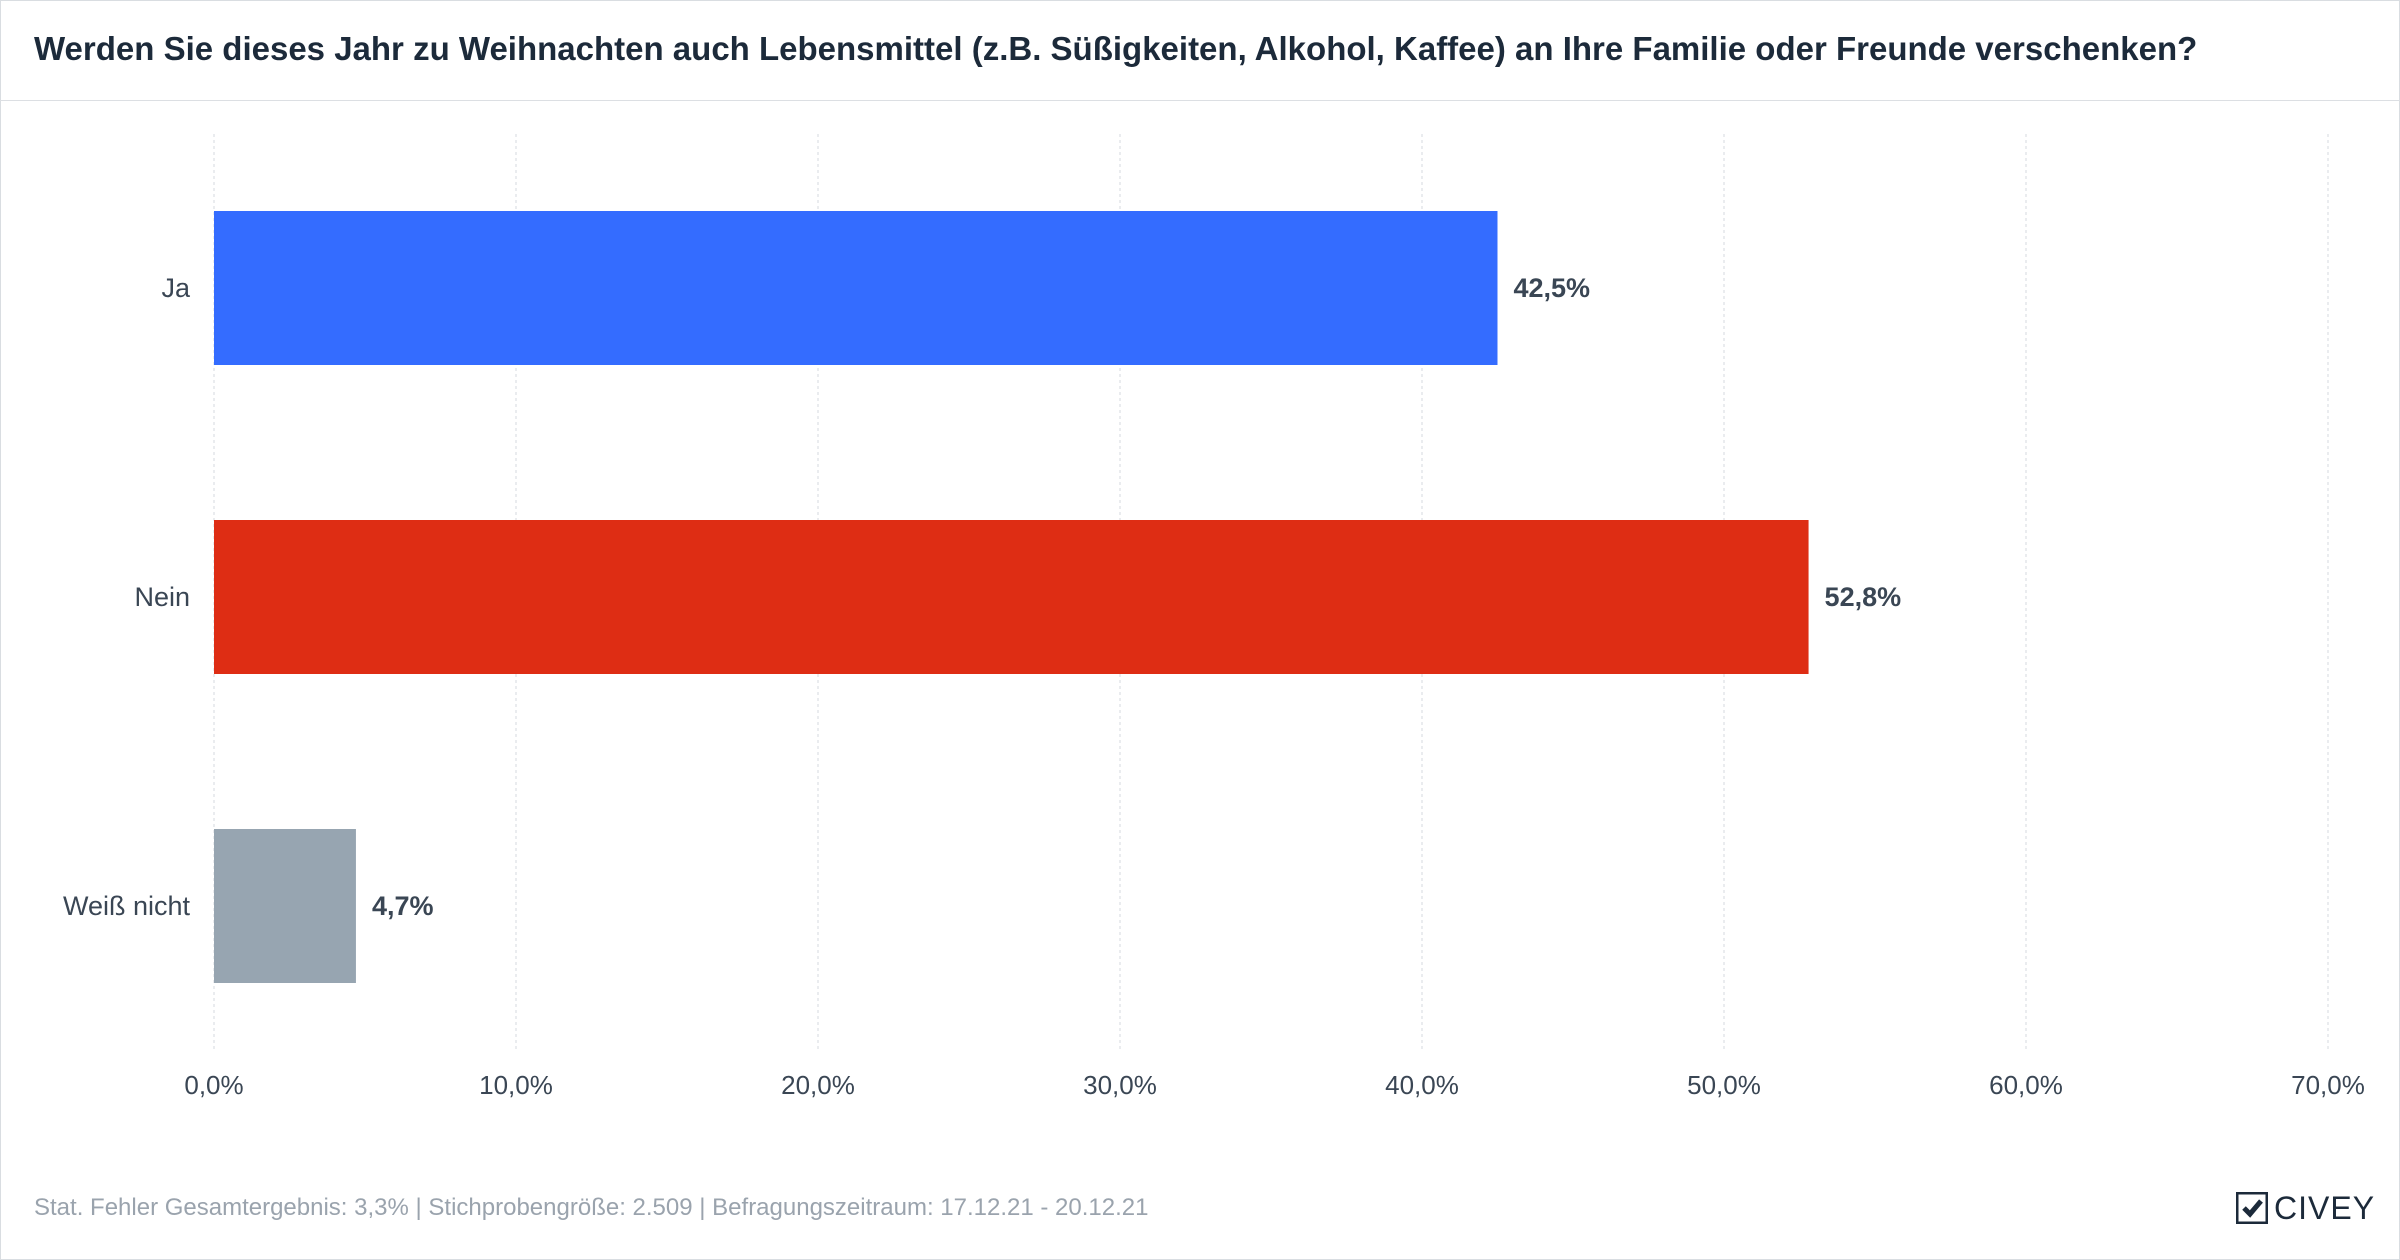 The image size is (2400, 1260). I want to click on category-label: Weiß nicht, so click(127, 906).